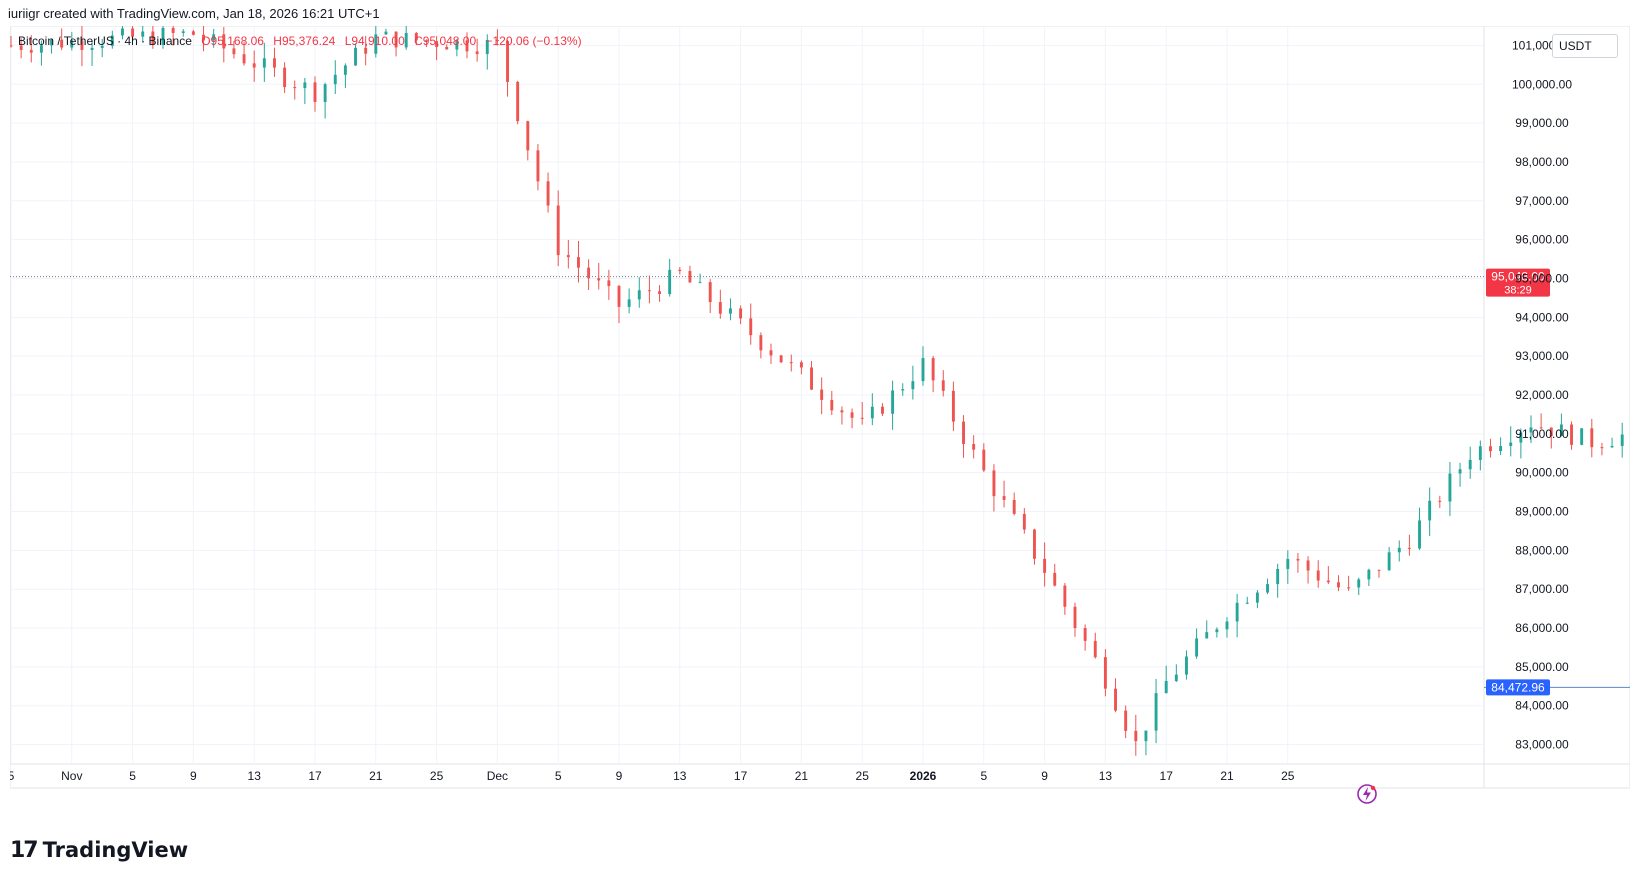  I want to click on legend-high: H95,376.24, so click(304, 41).